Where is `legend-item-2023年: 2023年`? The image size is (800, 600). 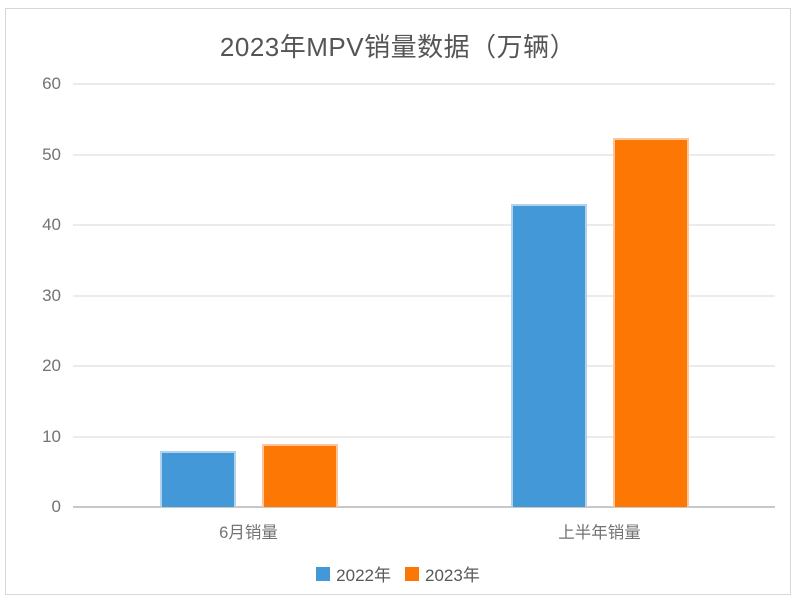
legend-item-2023年: 2023年 is located at coordinates (442, 573).